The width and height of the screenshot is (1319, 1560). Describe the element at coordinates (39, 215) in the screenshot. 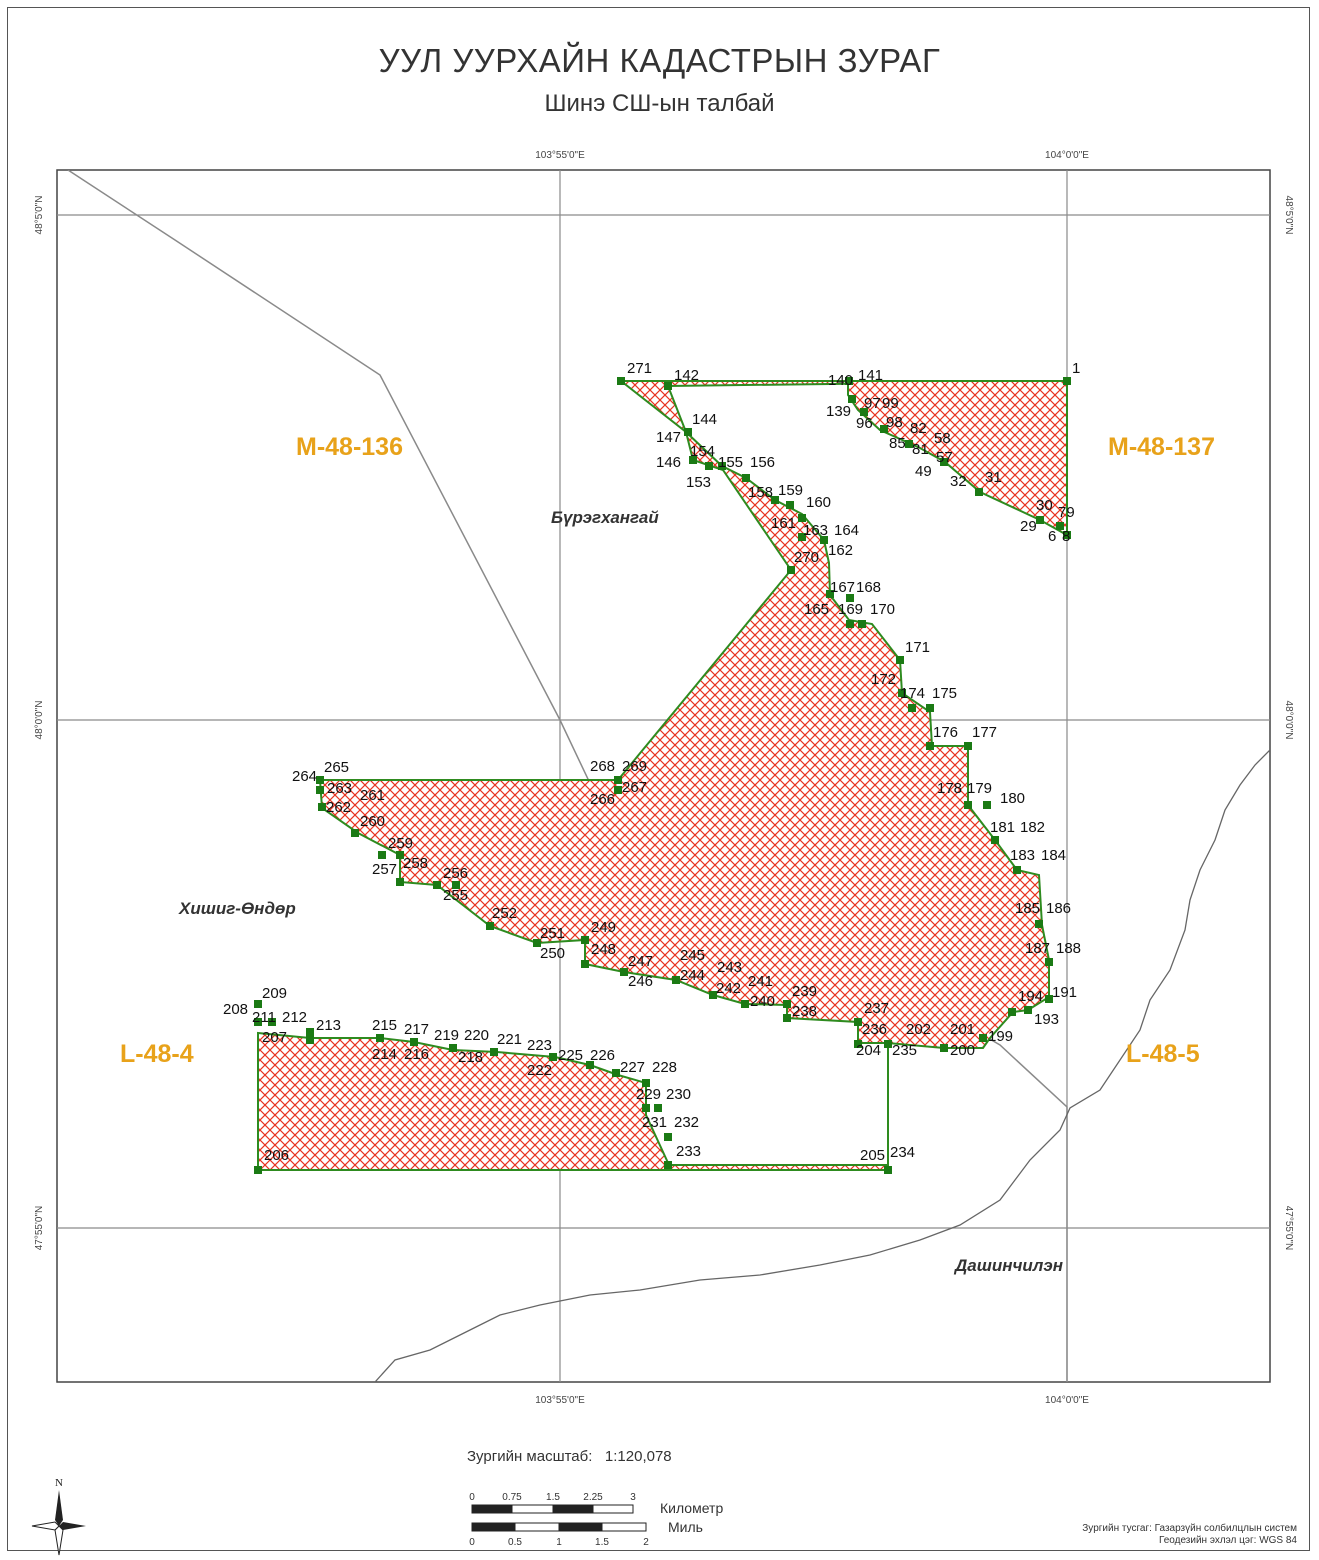

I see `lat-label-left: 48°5'0"N` at that location.